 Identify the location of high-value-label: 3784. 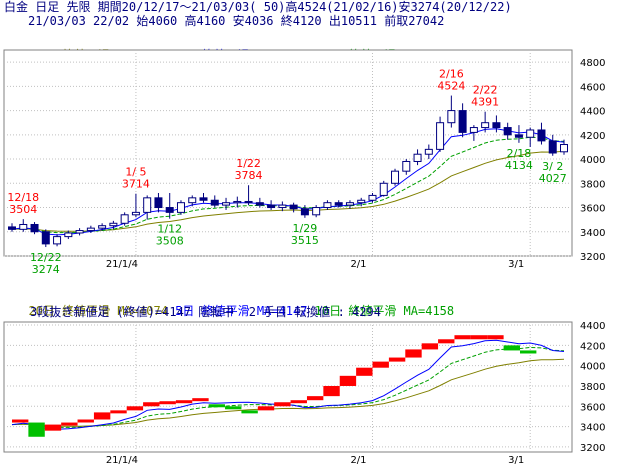
(249, 175).